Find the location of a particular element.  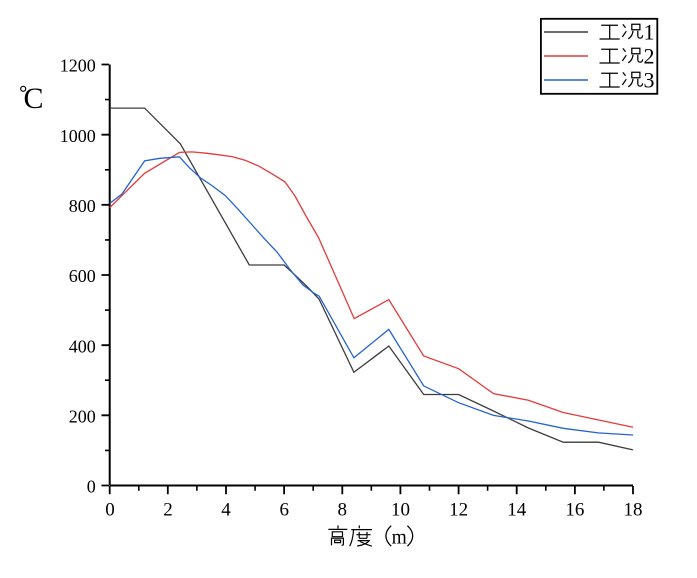

svg-text: m is located at coordinates (399, 537).